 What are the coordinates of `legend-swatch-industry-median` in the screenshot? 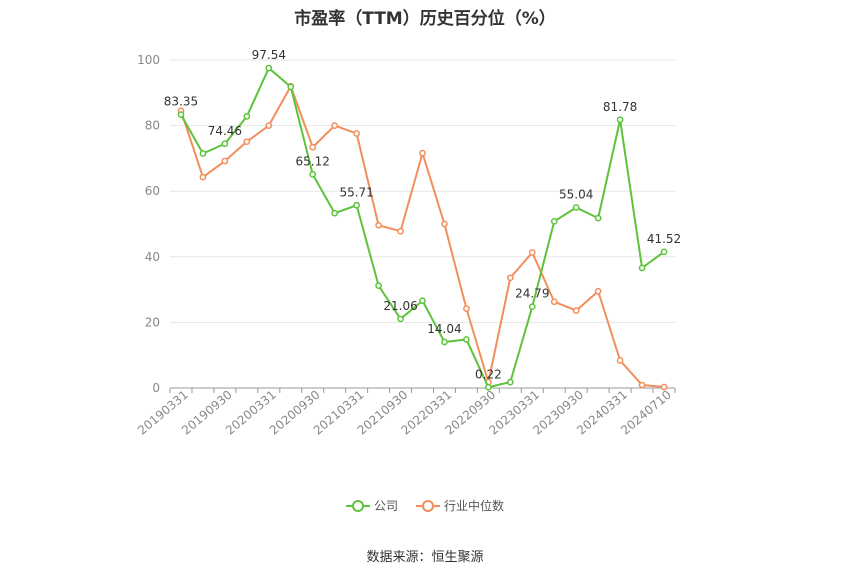 It's located at (428, 505).